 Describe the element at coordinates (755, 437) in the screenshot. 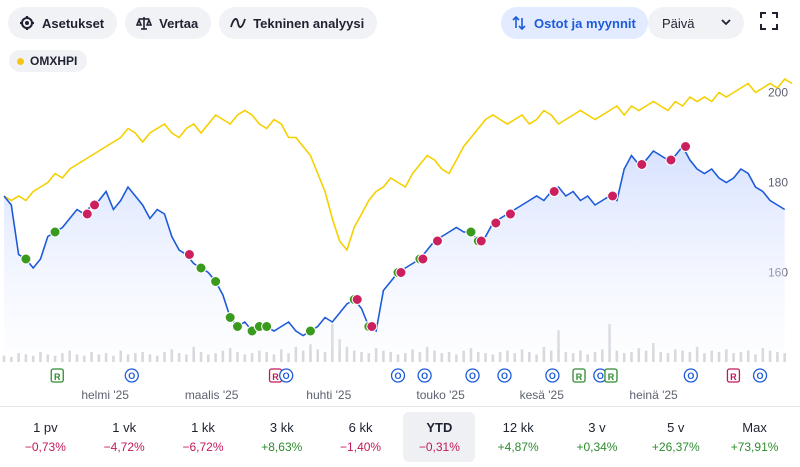

I see `period-option: Max +73,91%` at that location.